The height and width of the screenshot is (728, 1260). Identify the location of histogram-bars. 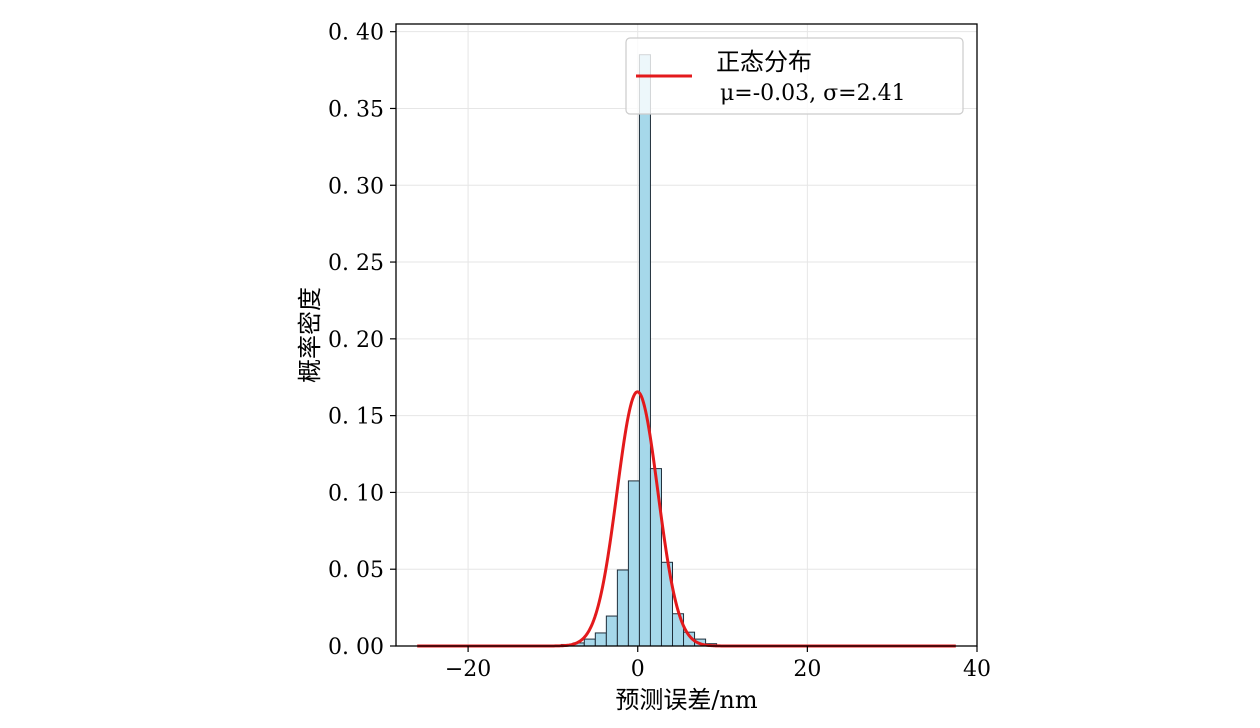
(639, 350).